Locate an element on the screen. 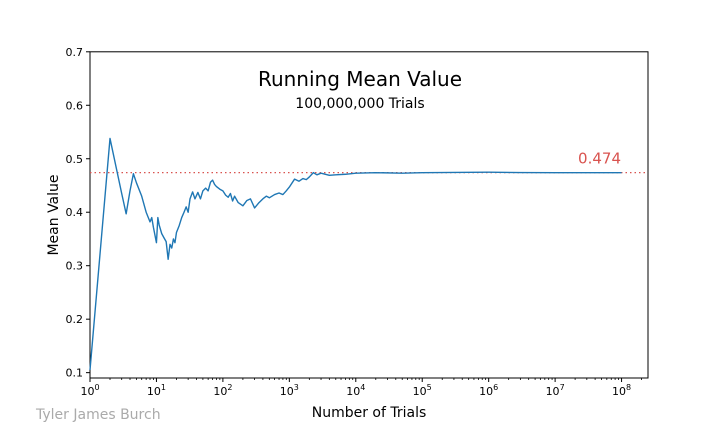 Image resolution: width=720 pixels, height=432 pixels. x-tick-label: 10⁷ is located at coordinates (555, 390).